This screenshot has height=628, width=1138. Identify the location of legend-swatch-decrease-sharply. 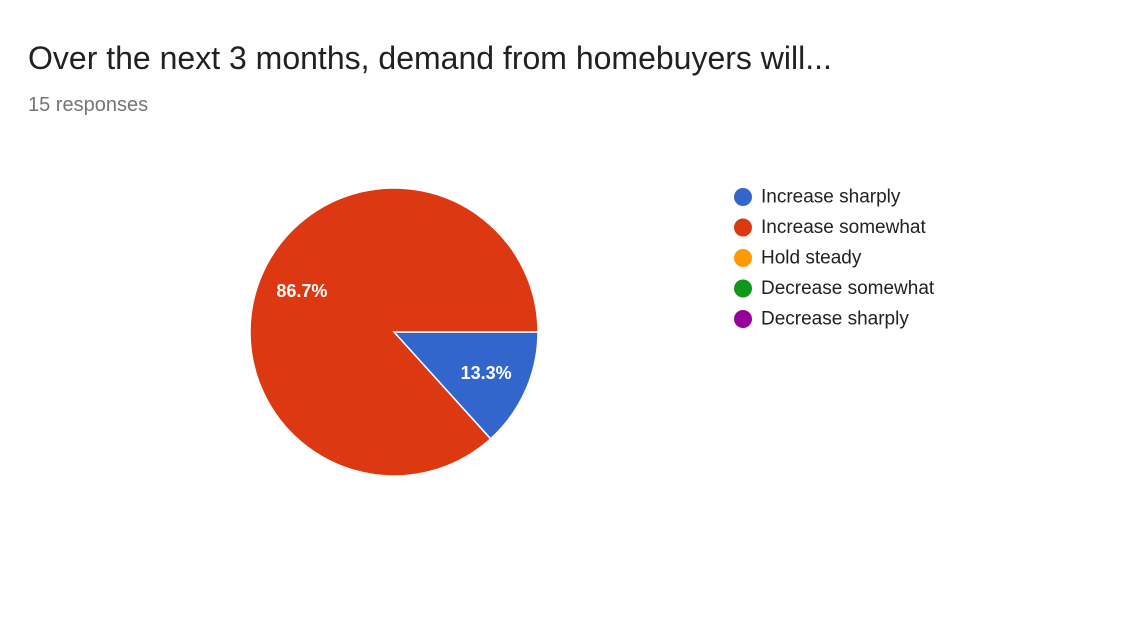
(743, 319).